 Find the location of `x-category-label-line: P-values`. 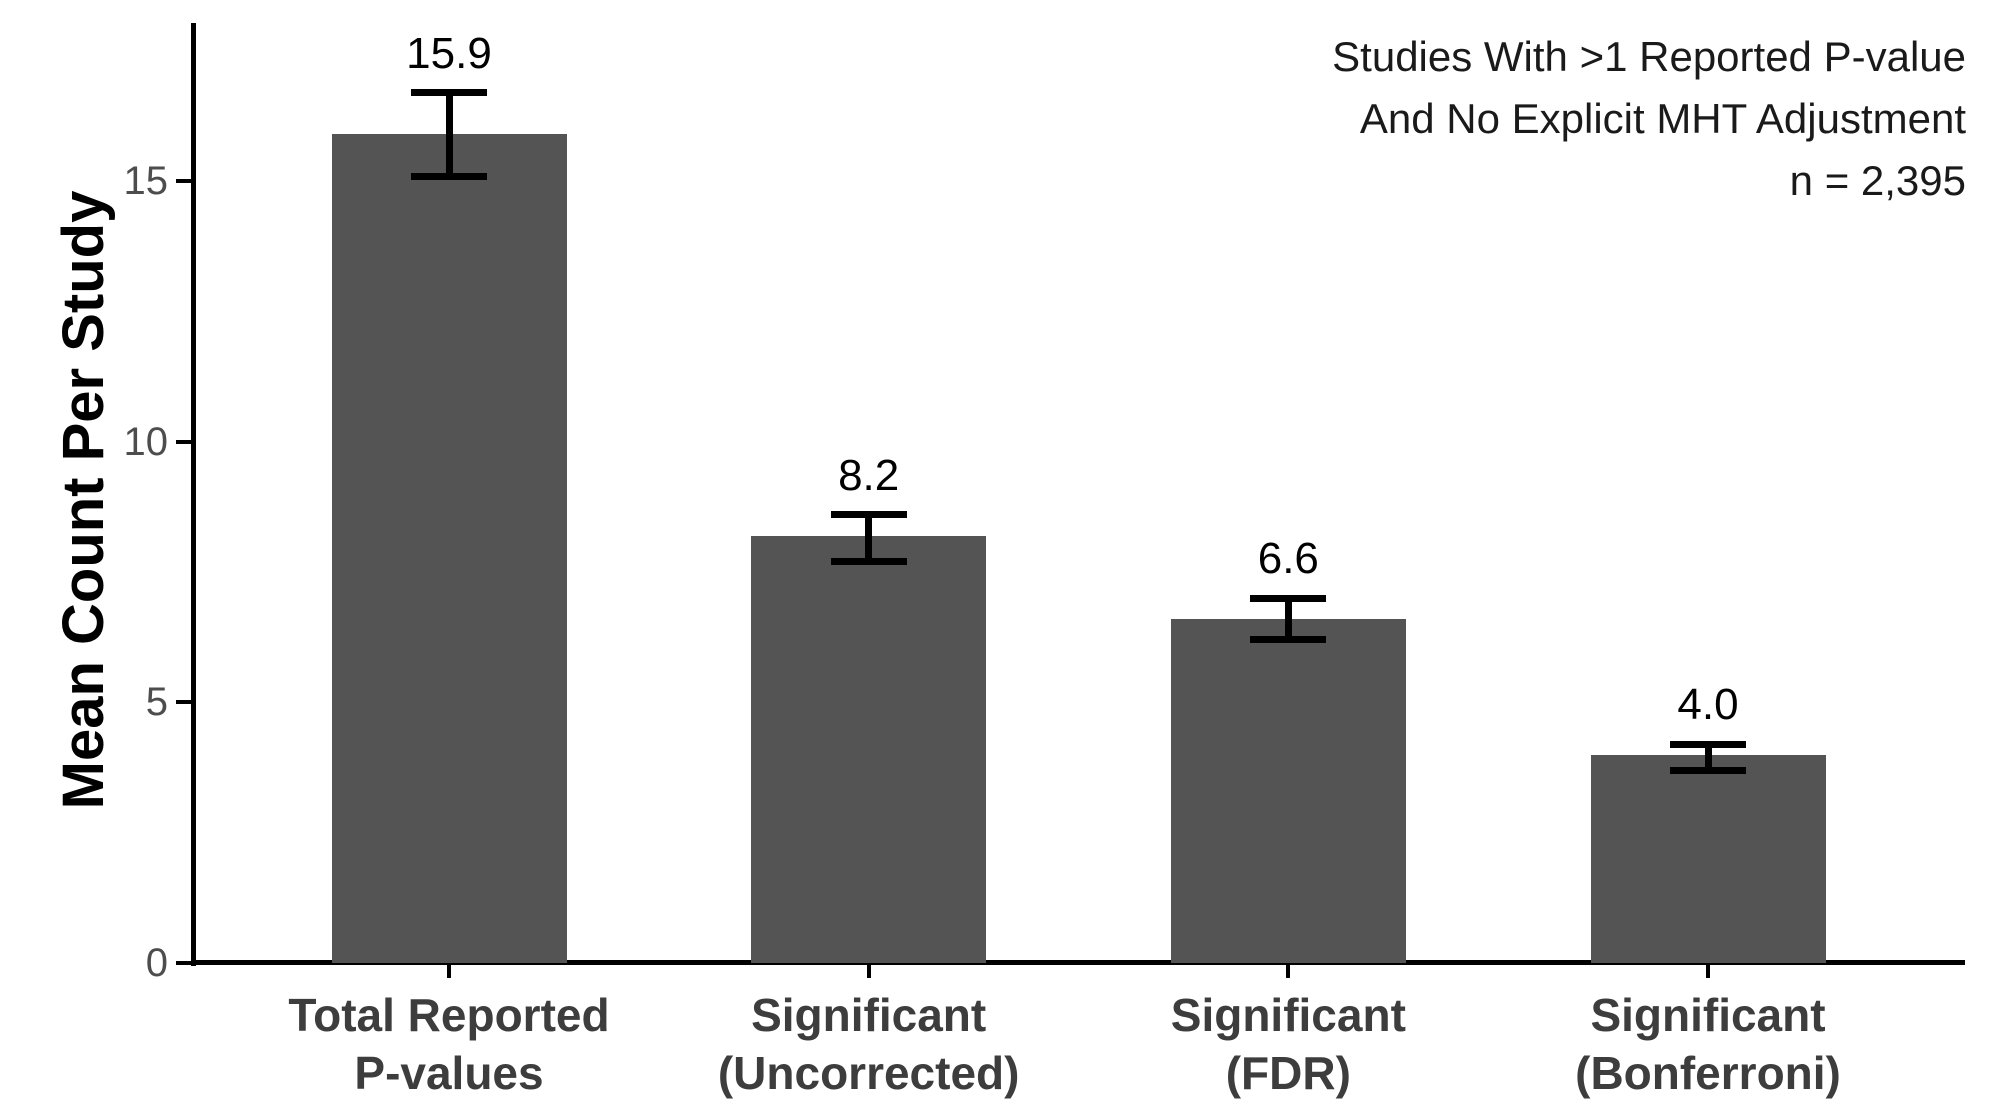

x-category-label-line: P-values is located at coordinates (449, 1073).